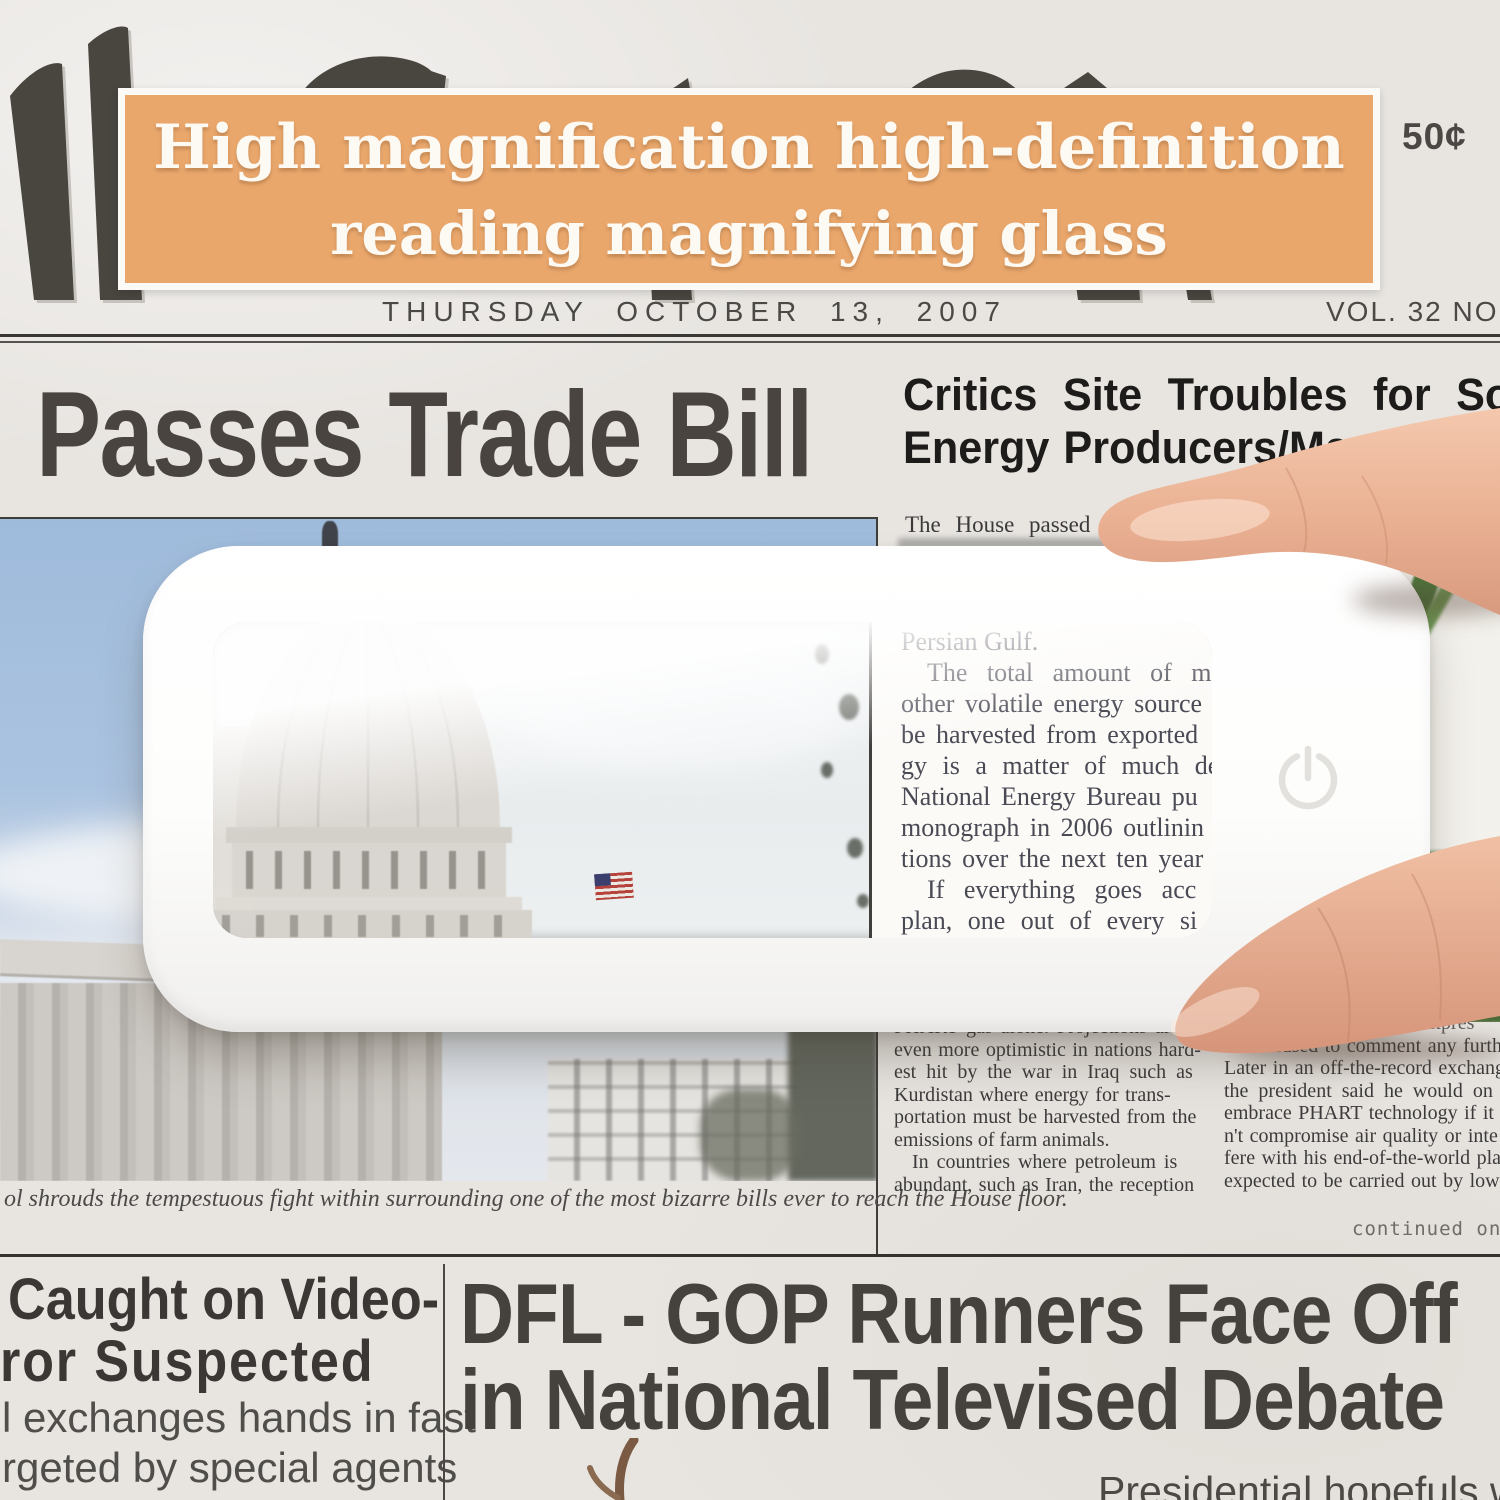  Describe the element at coordinates (750, 1255) in the screenshot. I see `section-rule` at that location.